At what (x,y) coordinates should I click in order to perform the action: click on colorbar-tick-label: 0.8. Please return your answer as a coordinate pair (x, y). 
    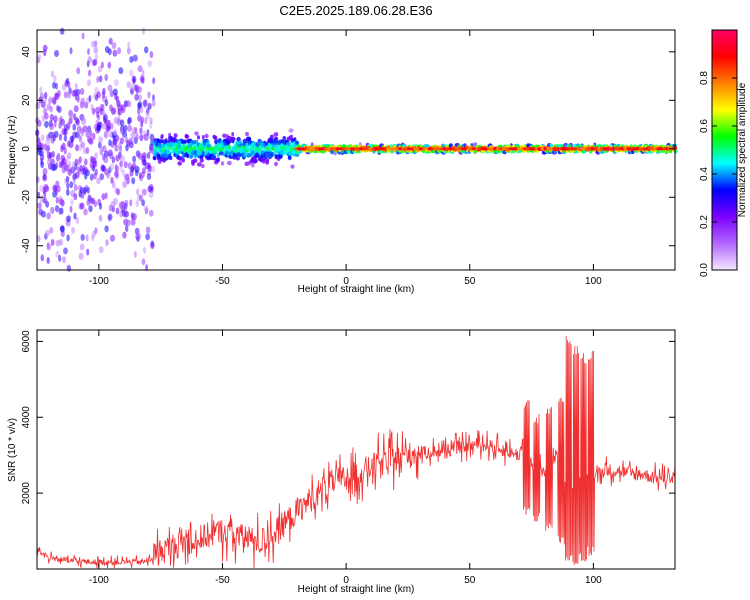
    Looking at the image, I should click on (704, 78).